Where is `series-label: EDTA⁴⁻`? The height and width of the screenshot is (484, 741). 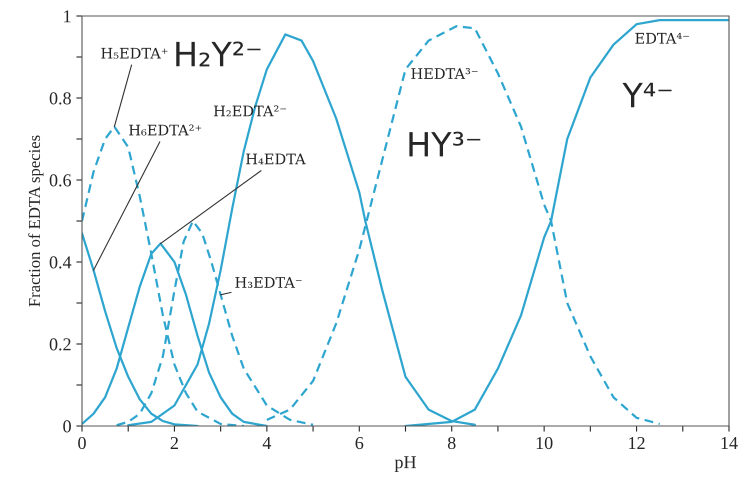 series-label: EDTA⁴⁻ is located at coordinates (662, 38).